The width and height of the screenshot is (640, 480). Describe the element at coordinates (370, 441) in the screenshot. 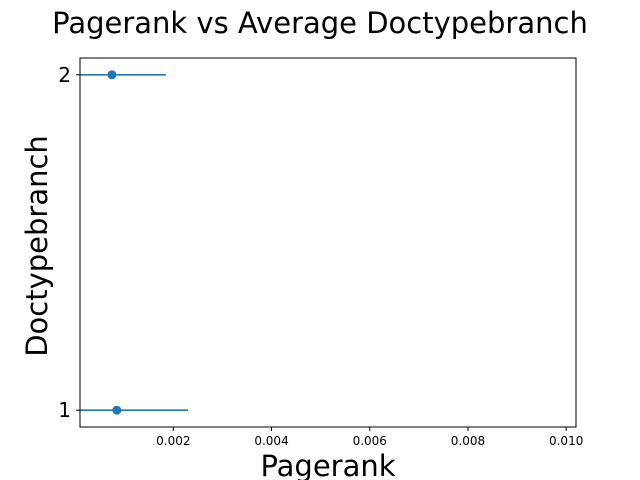

I see `x-tick-label: 0.006` at that location.